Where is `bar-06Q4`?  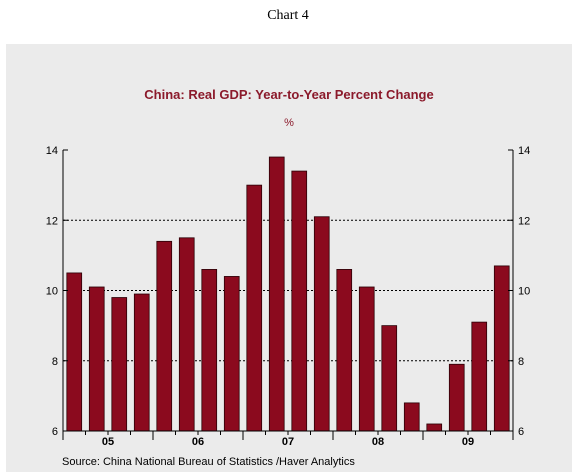 bar-06Q4 is located at coordinates (231, 354).